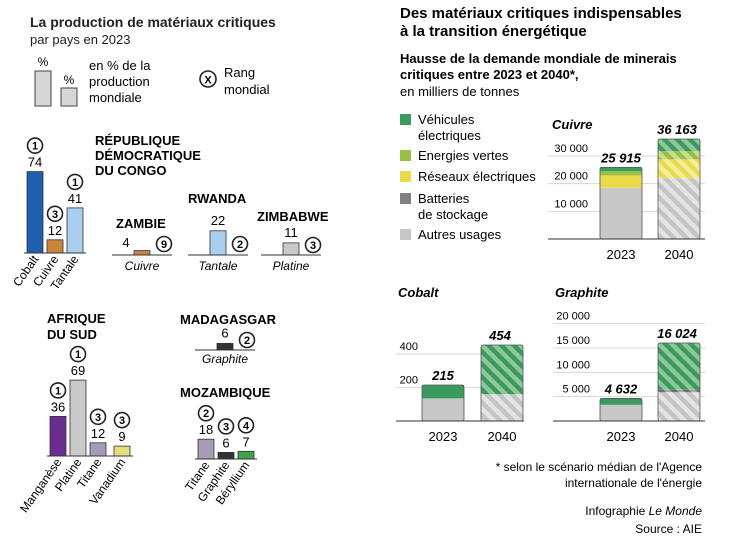 This screenshot has height=545, width=734. What do you see at coordinates (43, 62) in the screenshot?
I see `legend-pct-symbol-1: %` at bounding box center [43, 62].